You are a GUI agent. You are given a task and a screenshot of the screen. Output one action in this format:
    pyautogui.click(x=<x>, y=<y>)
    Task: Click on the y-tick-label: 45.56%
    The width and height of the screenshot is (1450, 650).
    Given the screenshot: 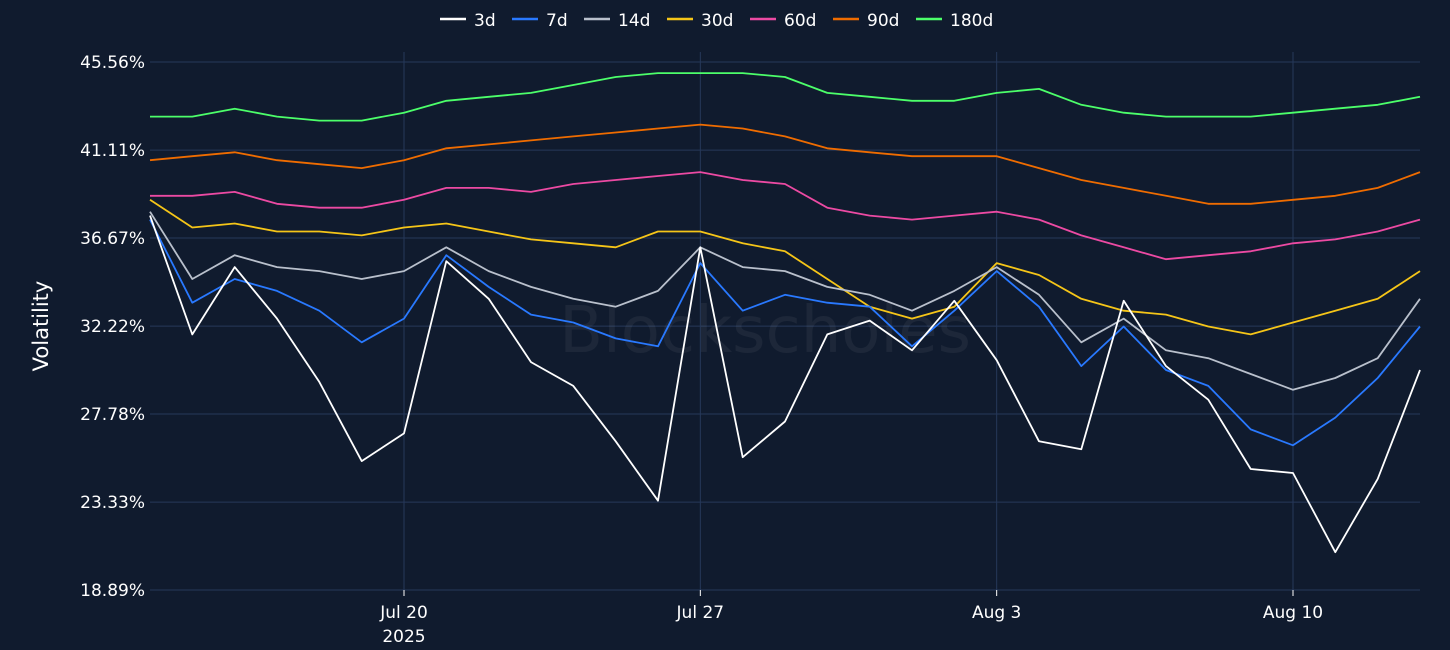 What is the action you would take?
    pyautogui.click(x=112, y=63)
    